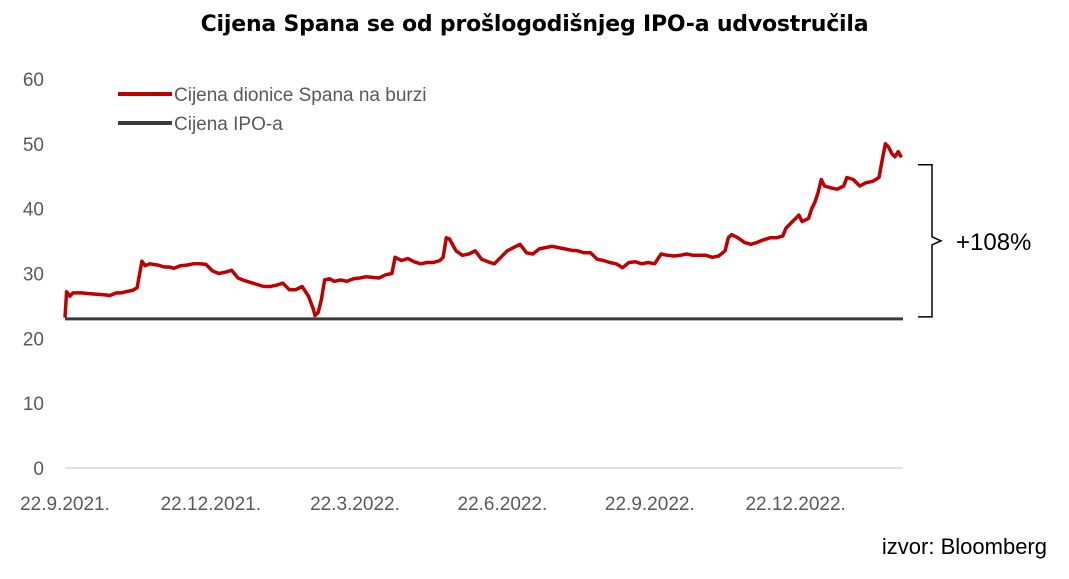 The width and height of the screenshot is (1069, 579). Describe the element at coordinates (300, 95) in the screenshot. I see `legend-label-stock: Cijena dionice Spana na burzi` at that location.